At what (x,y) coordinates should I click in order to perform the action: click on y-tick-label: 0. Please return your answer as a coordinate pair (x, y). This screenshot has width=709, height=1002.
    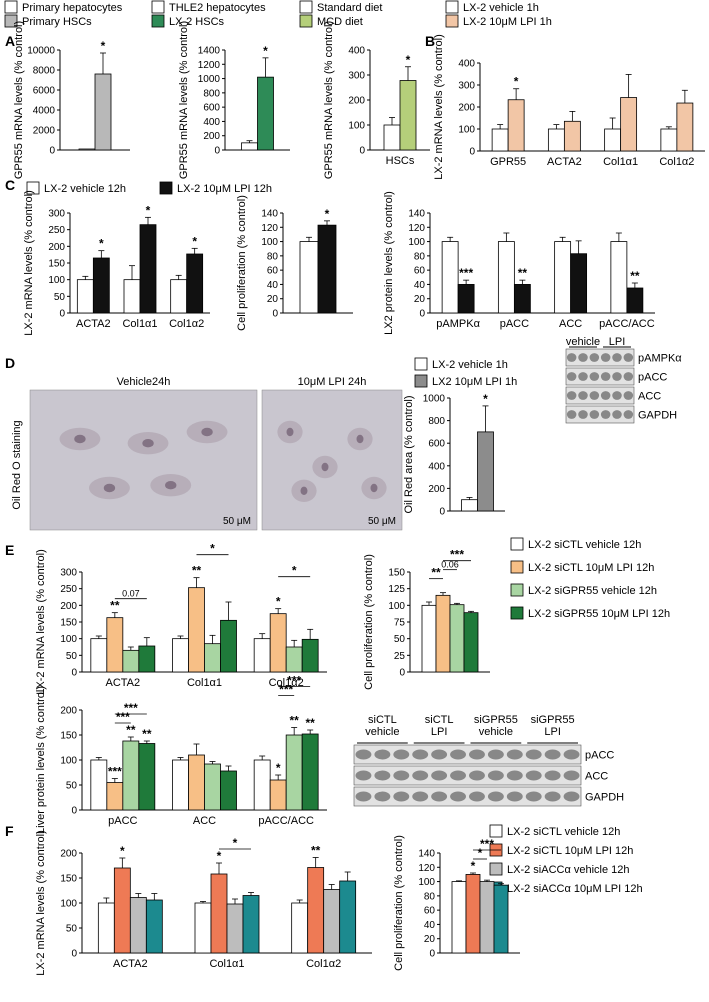
    Looking at the image, I should click on (62, 314).